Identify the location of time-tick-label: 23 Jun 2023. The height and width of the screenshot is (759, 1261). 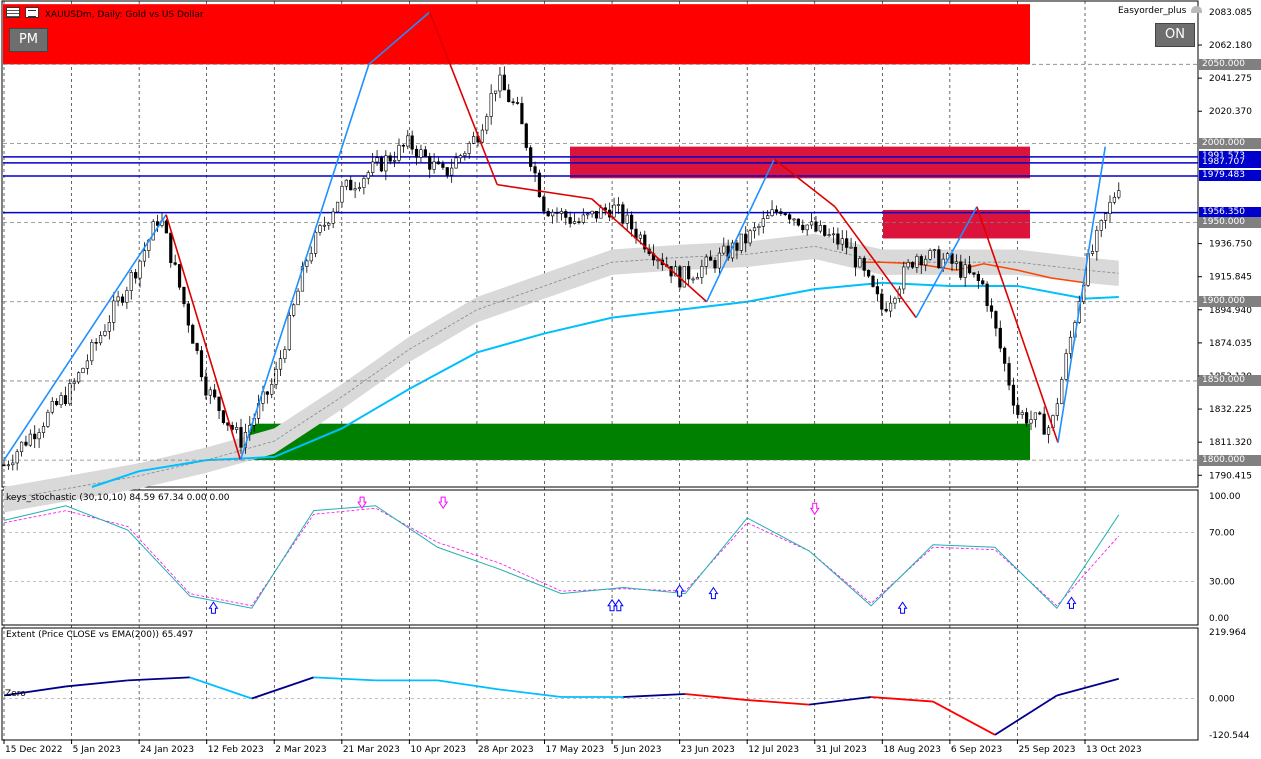
(708, 750).